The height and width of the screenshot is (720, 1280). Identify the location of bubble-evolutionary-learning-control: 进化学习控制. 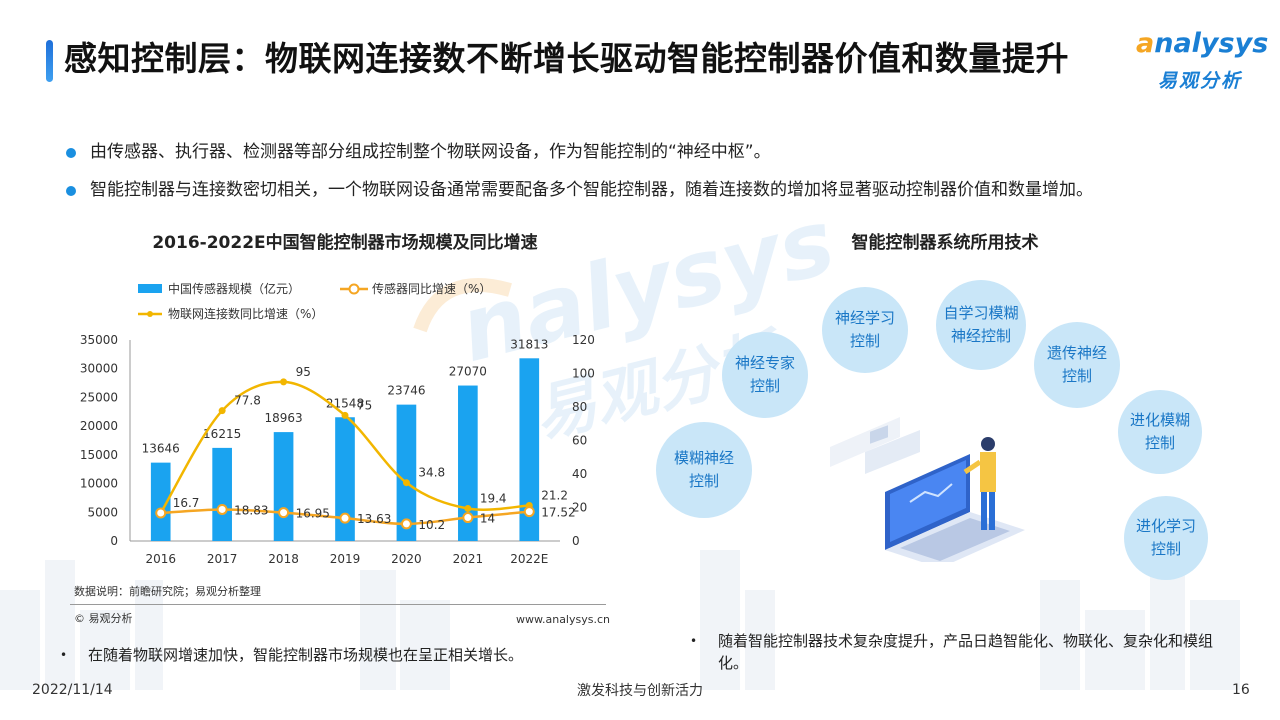
(1166, 538).